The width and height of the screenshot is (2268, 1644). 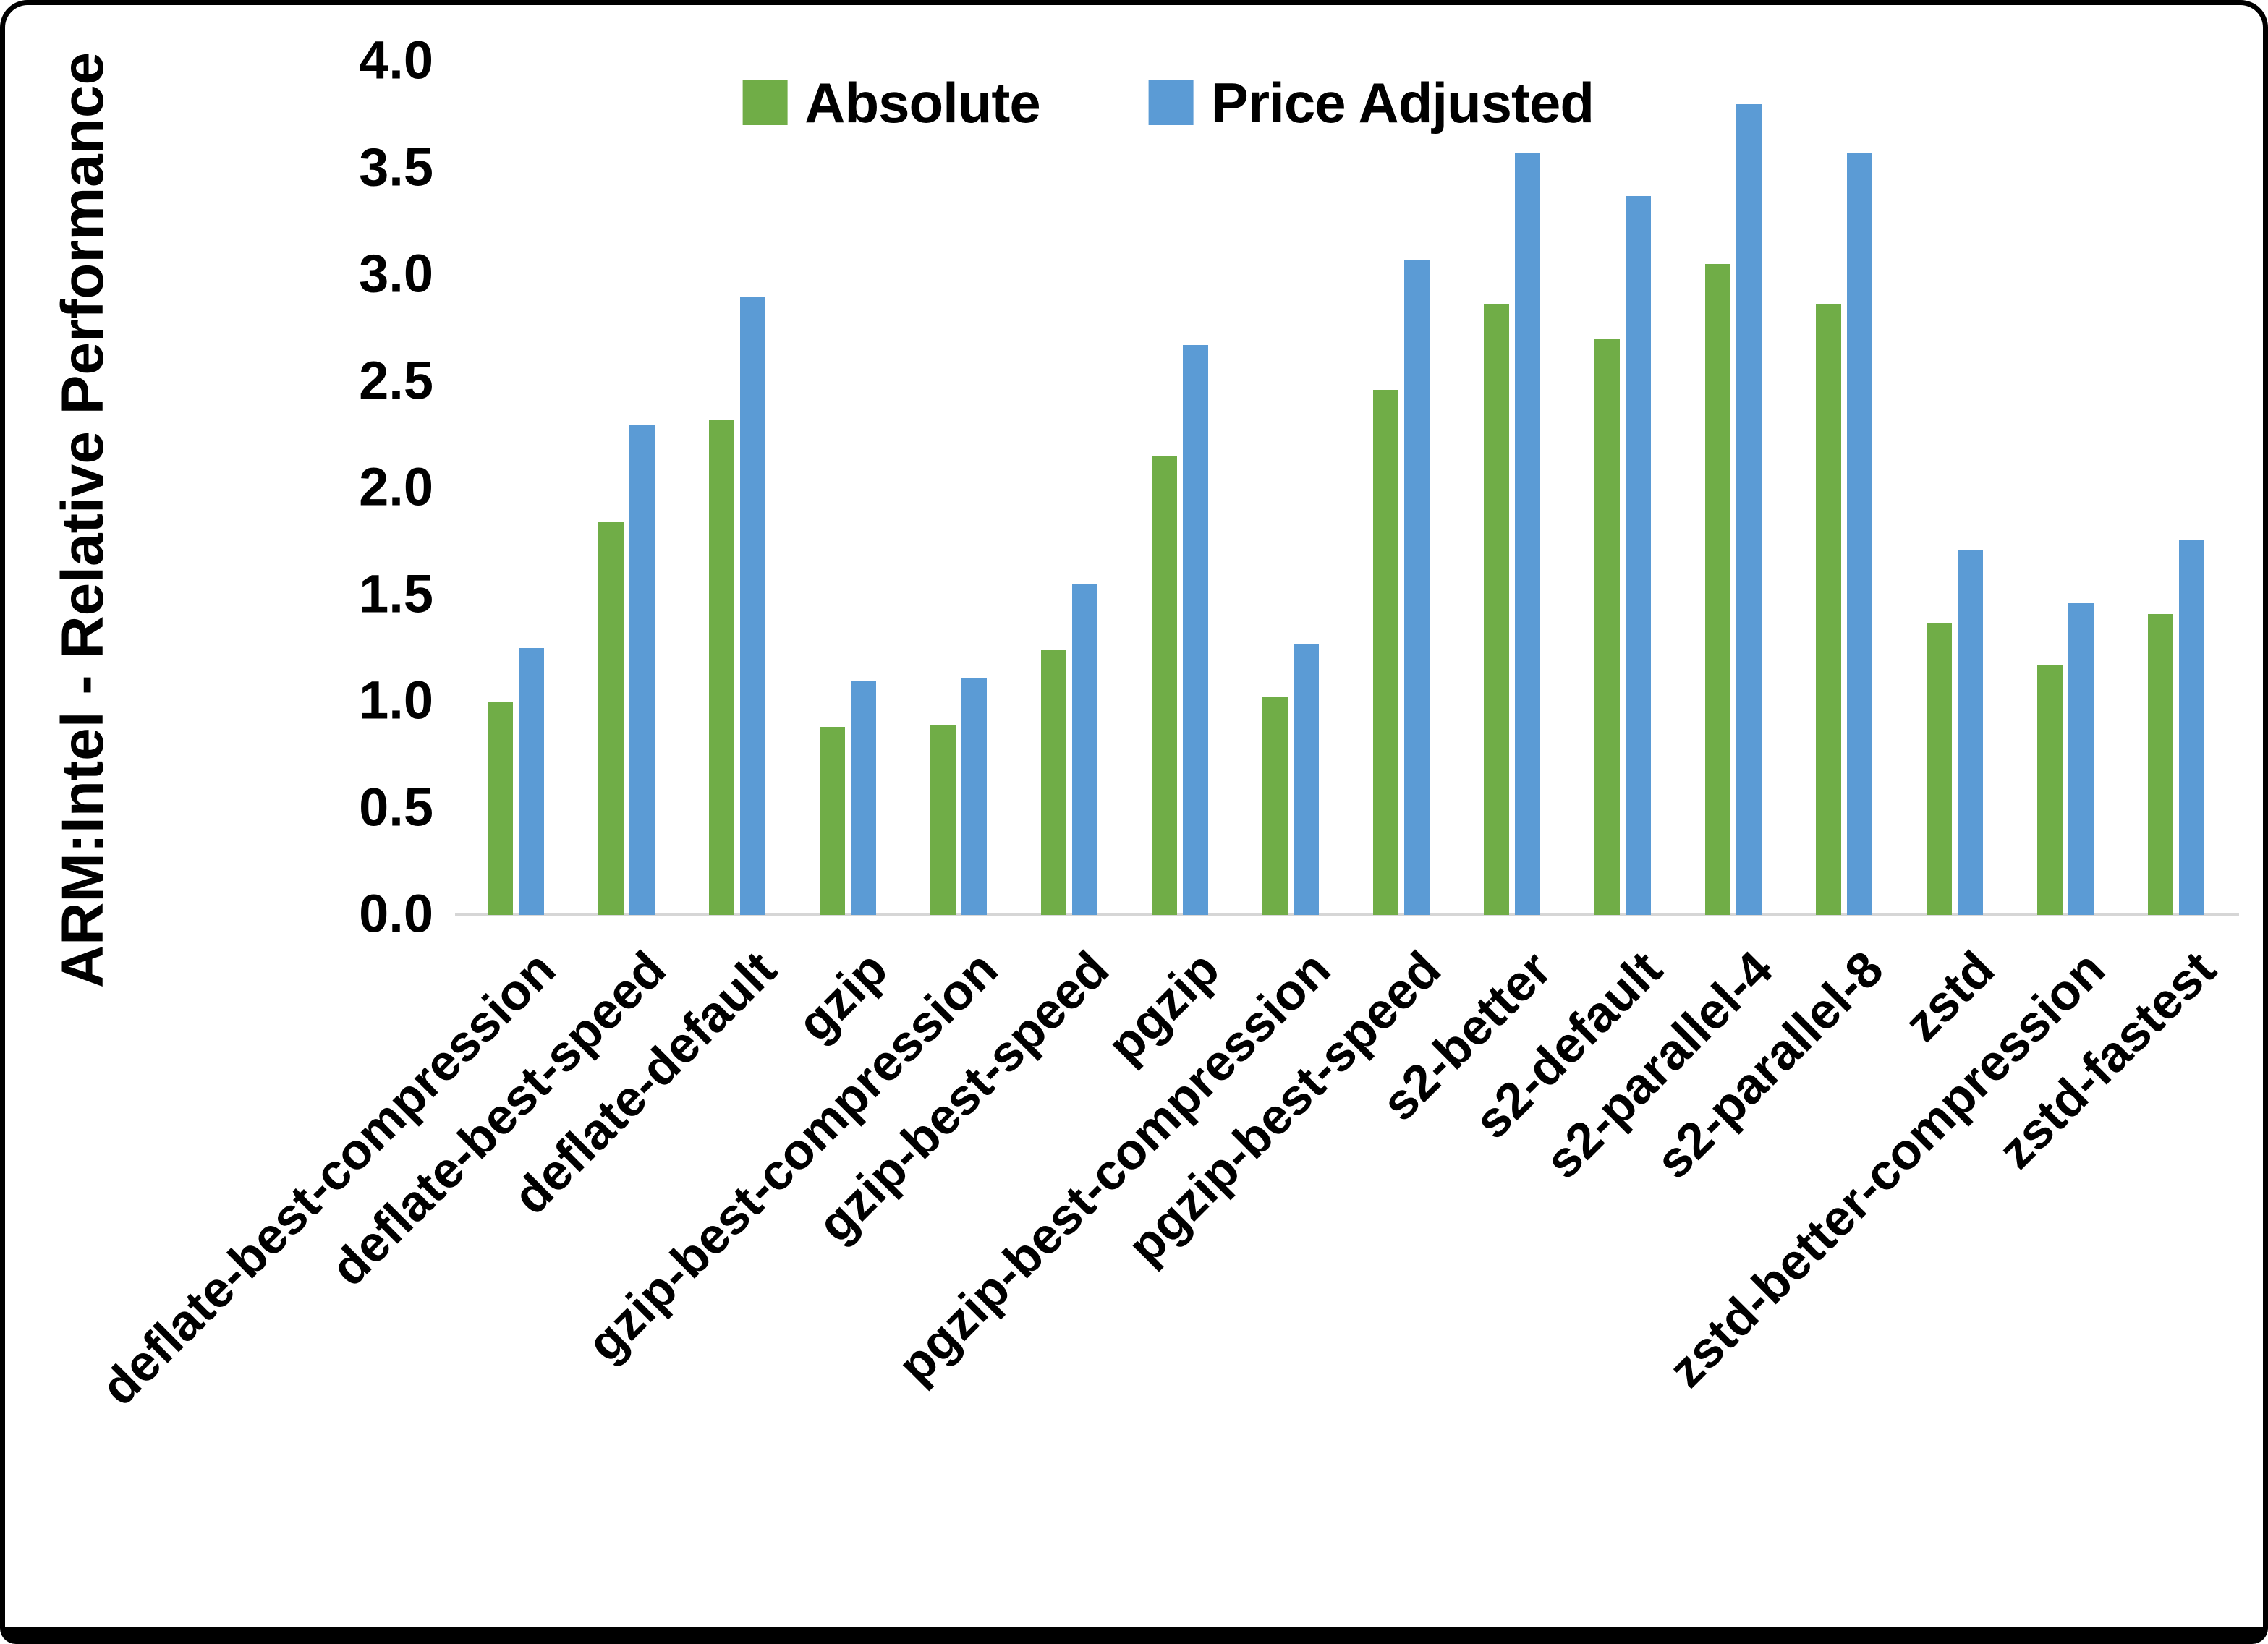 What do you see at coordinates (1402, 103) in the screenshot?
I see `legend-label: Price Adjusted` at bounding box center [1402, 103].